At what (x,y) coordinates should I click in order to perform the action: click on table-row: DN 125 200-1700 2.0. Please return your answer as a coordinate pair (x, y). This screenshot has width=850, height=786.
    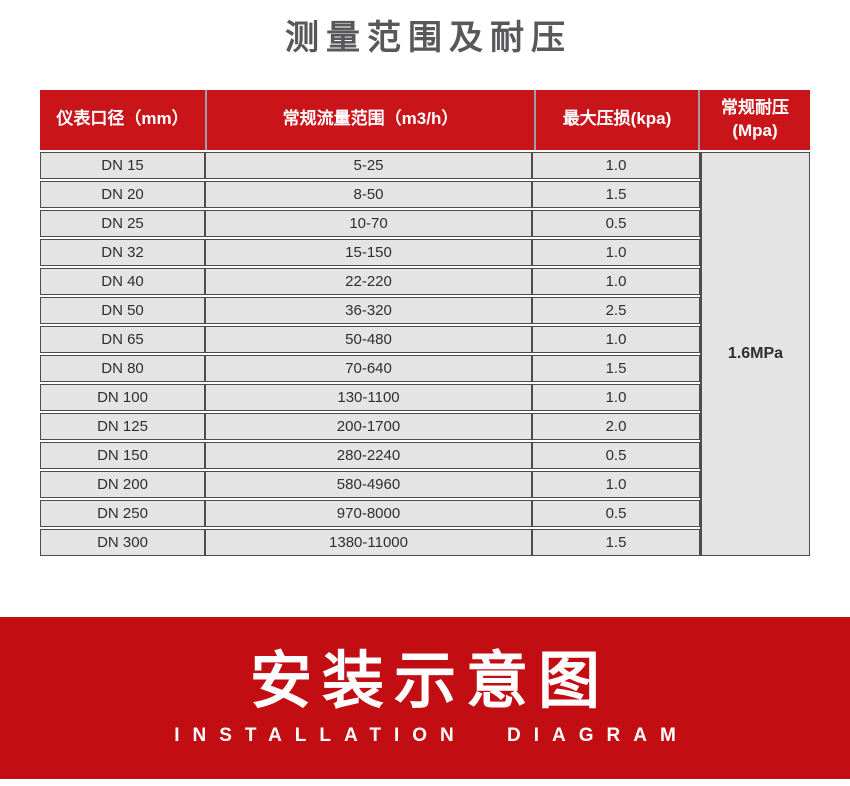
    Looking at the image, I should click on (370, 426).